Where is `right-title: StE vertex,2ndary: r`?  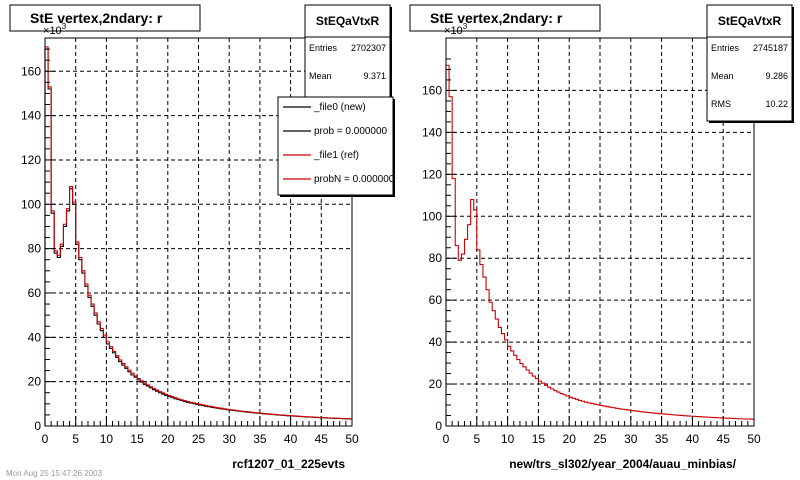
right-title: StE vertex,2ndary: r is located at coordinates (496, 18).